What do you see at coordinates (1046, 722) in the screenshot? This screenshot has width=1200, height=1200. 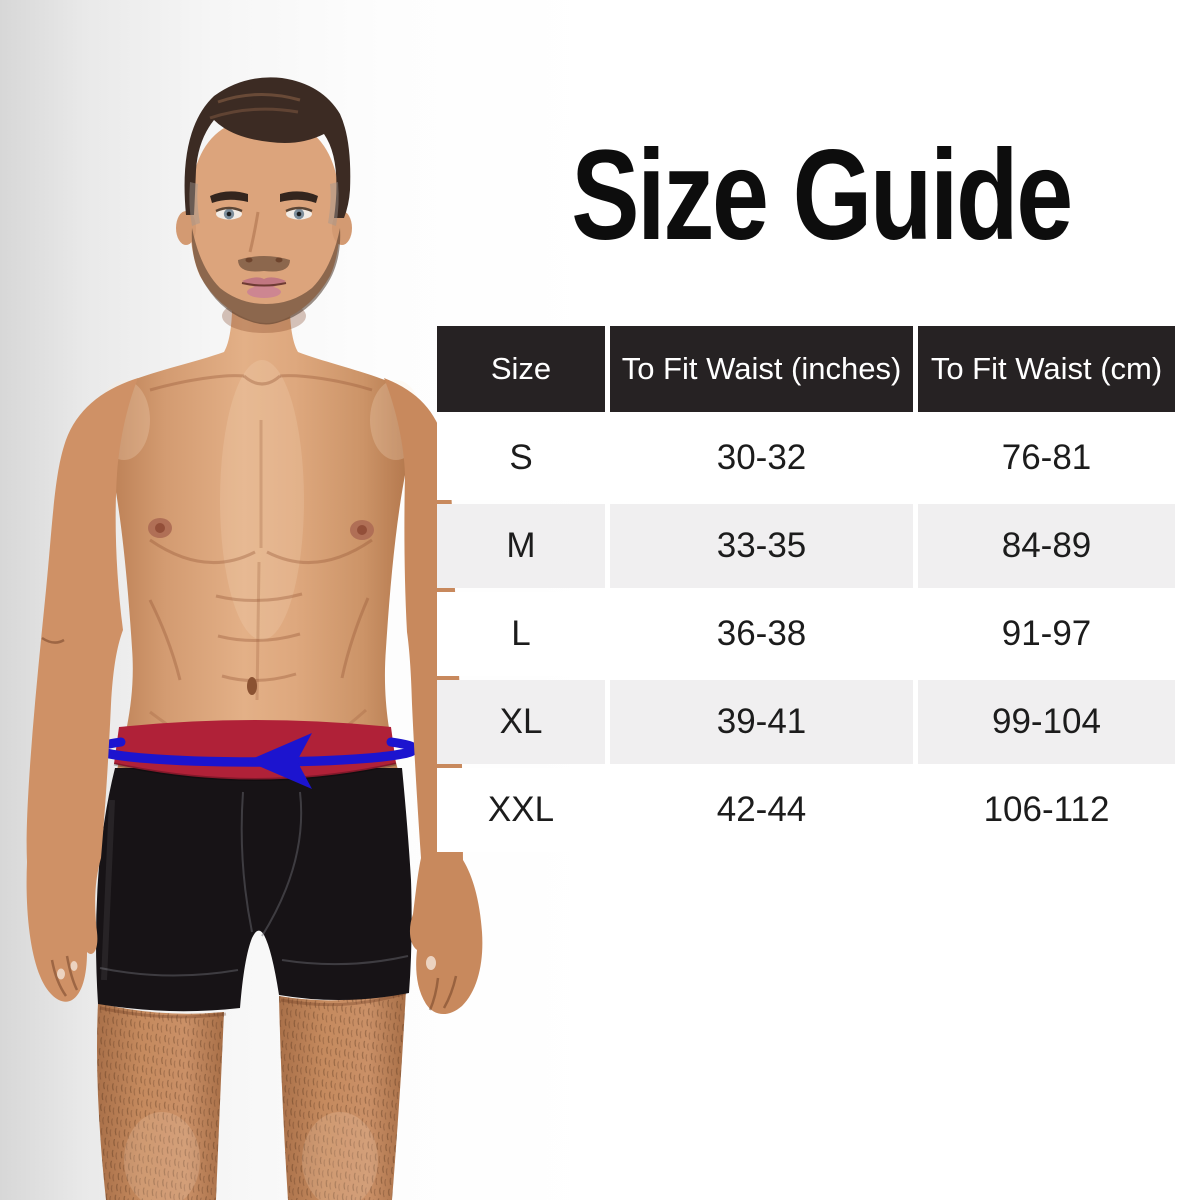 I see `cell-cm-xl: 99-104` at bounding box center [1046, 722].